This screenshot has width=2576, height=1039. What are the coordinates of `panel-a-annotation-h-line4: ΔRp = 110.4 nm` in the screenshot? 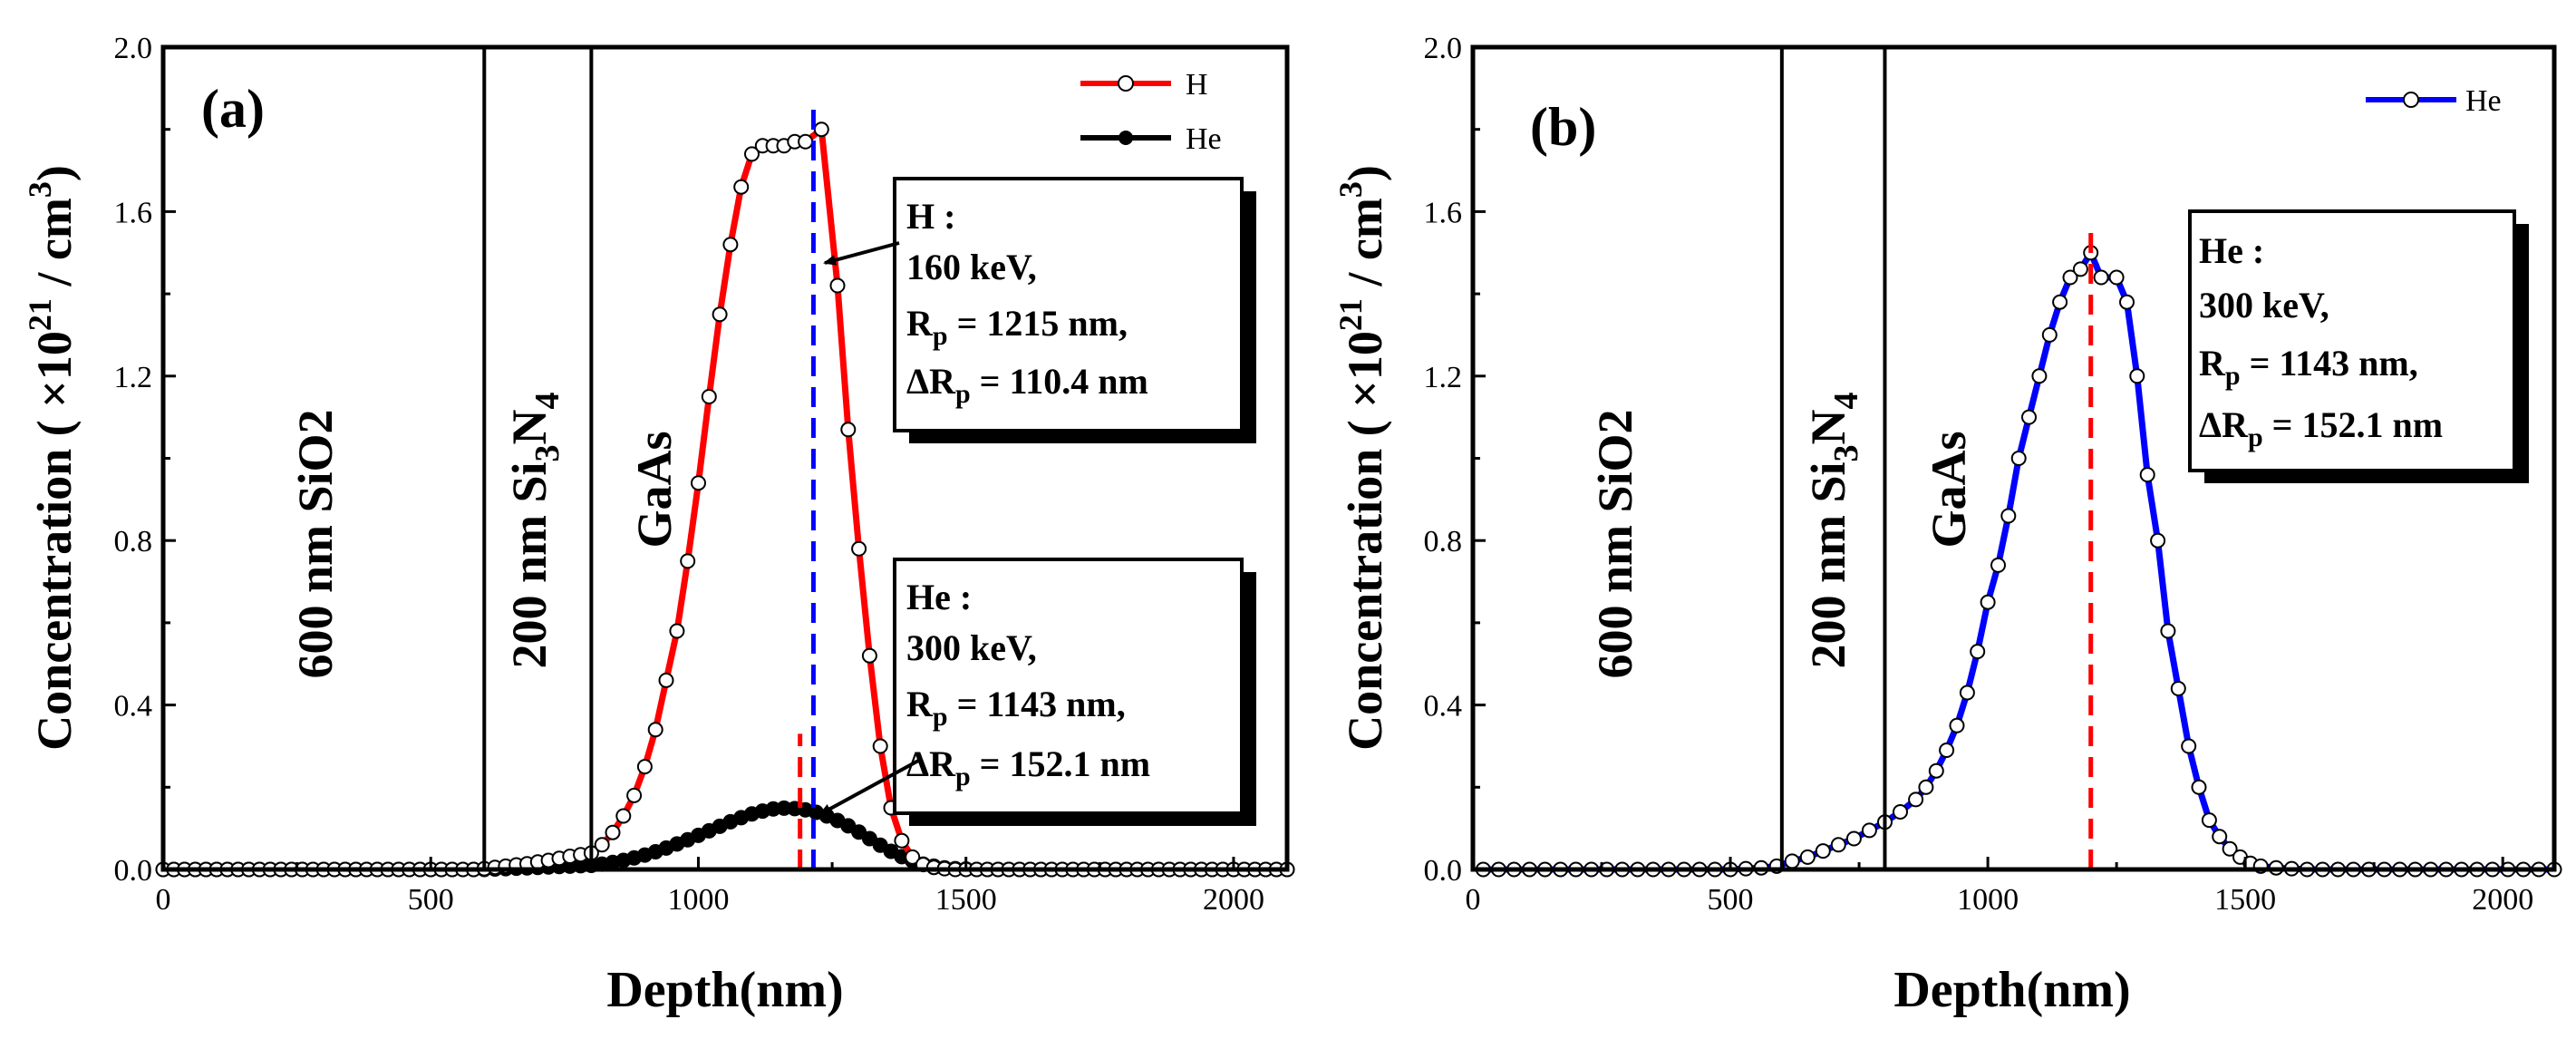 It's located at (1027, 385).